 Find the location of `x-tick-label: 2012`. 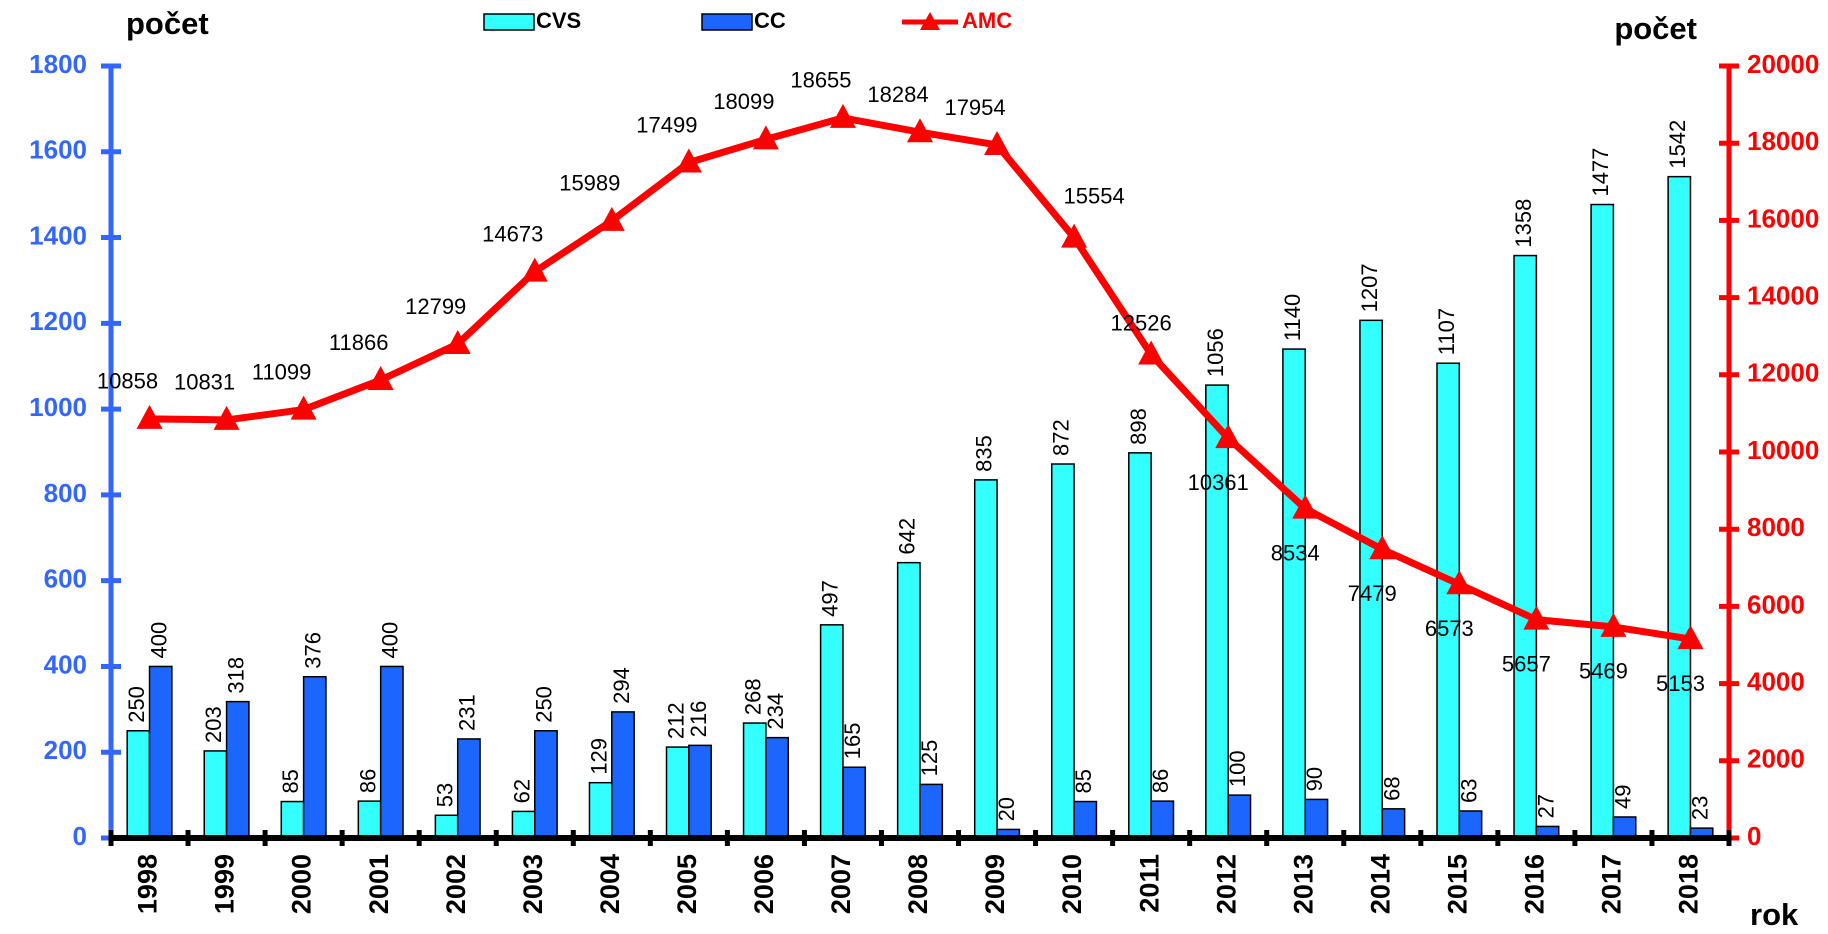

x-tick-label: 2012 is located at coordinates (1226, 884).